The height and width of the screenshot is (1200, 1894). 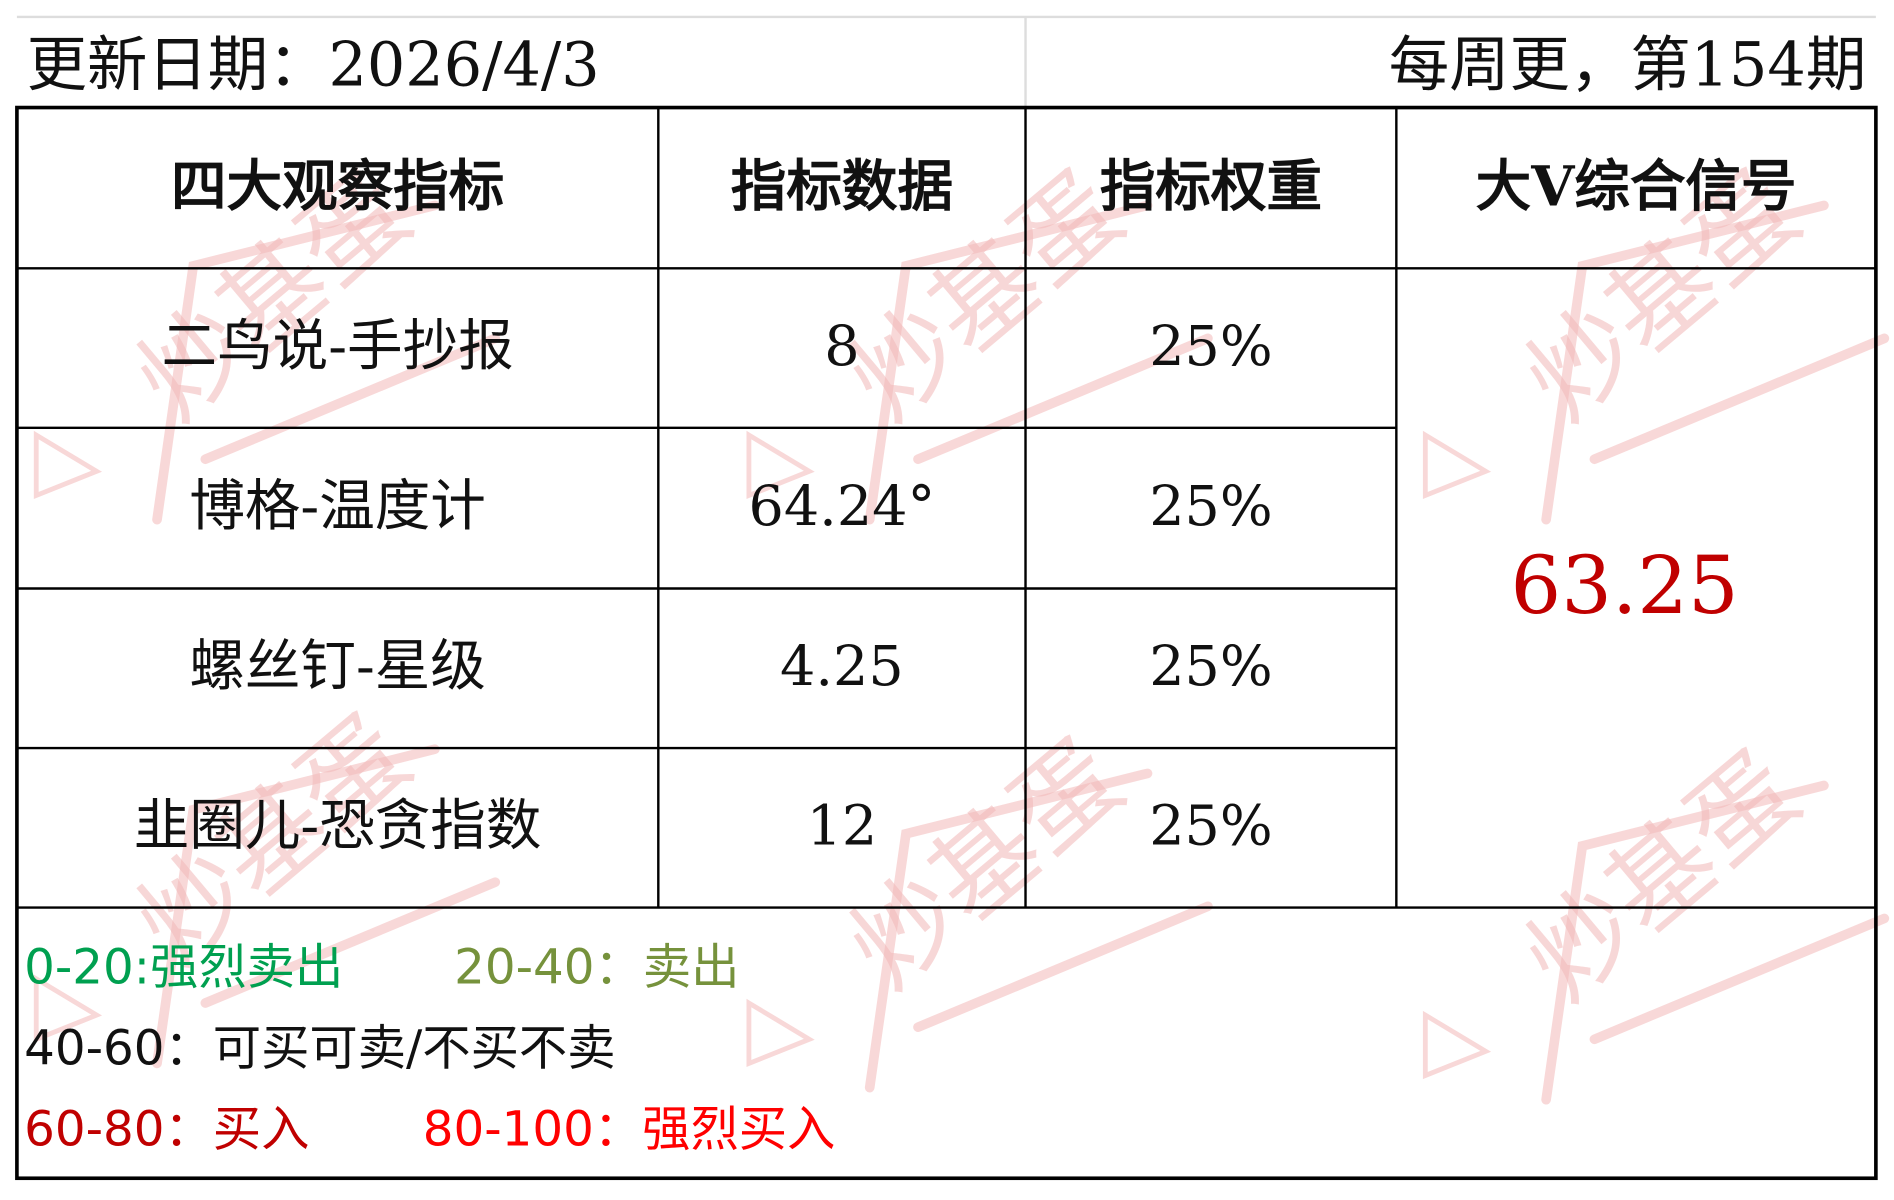 What do you see at coordinates (319, 1048) in the screenshot?
I see `legend-item: 40-60：可买可卖/不买不卖` at bounding box center [319, 1048].